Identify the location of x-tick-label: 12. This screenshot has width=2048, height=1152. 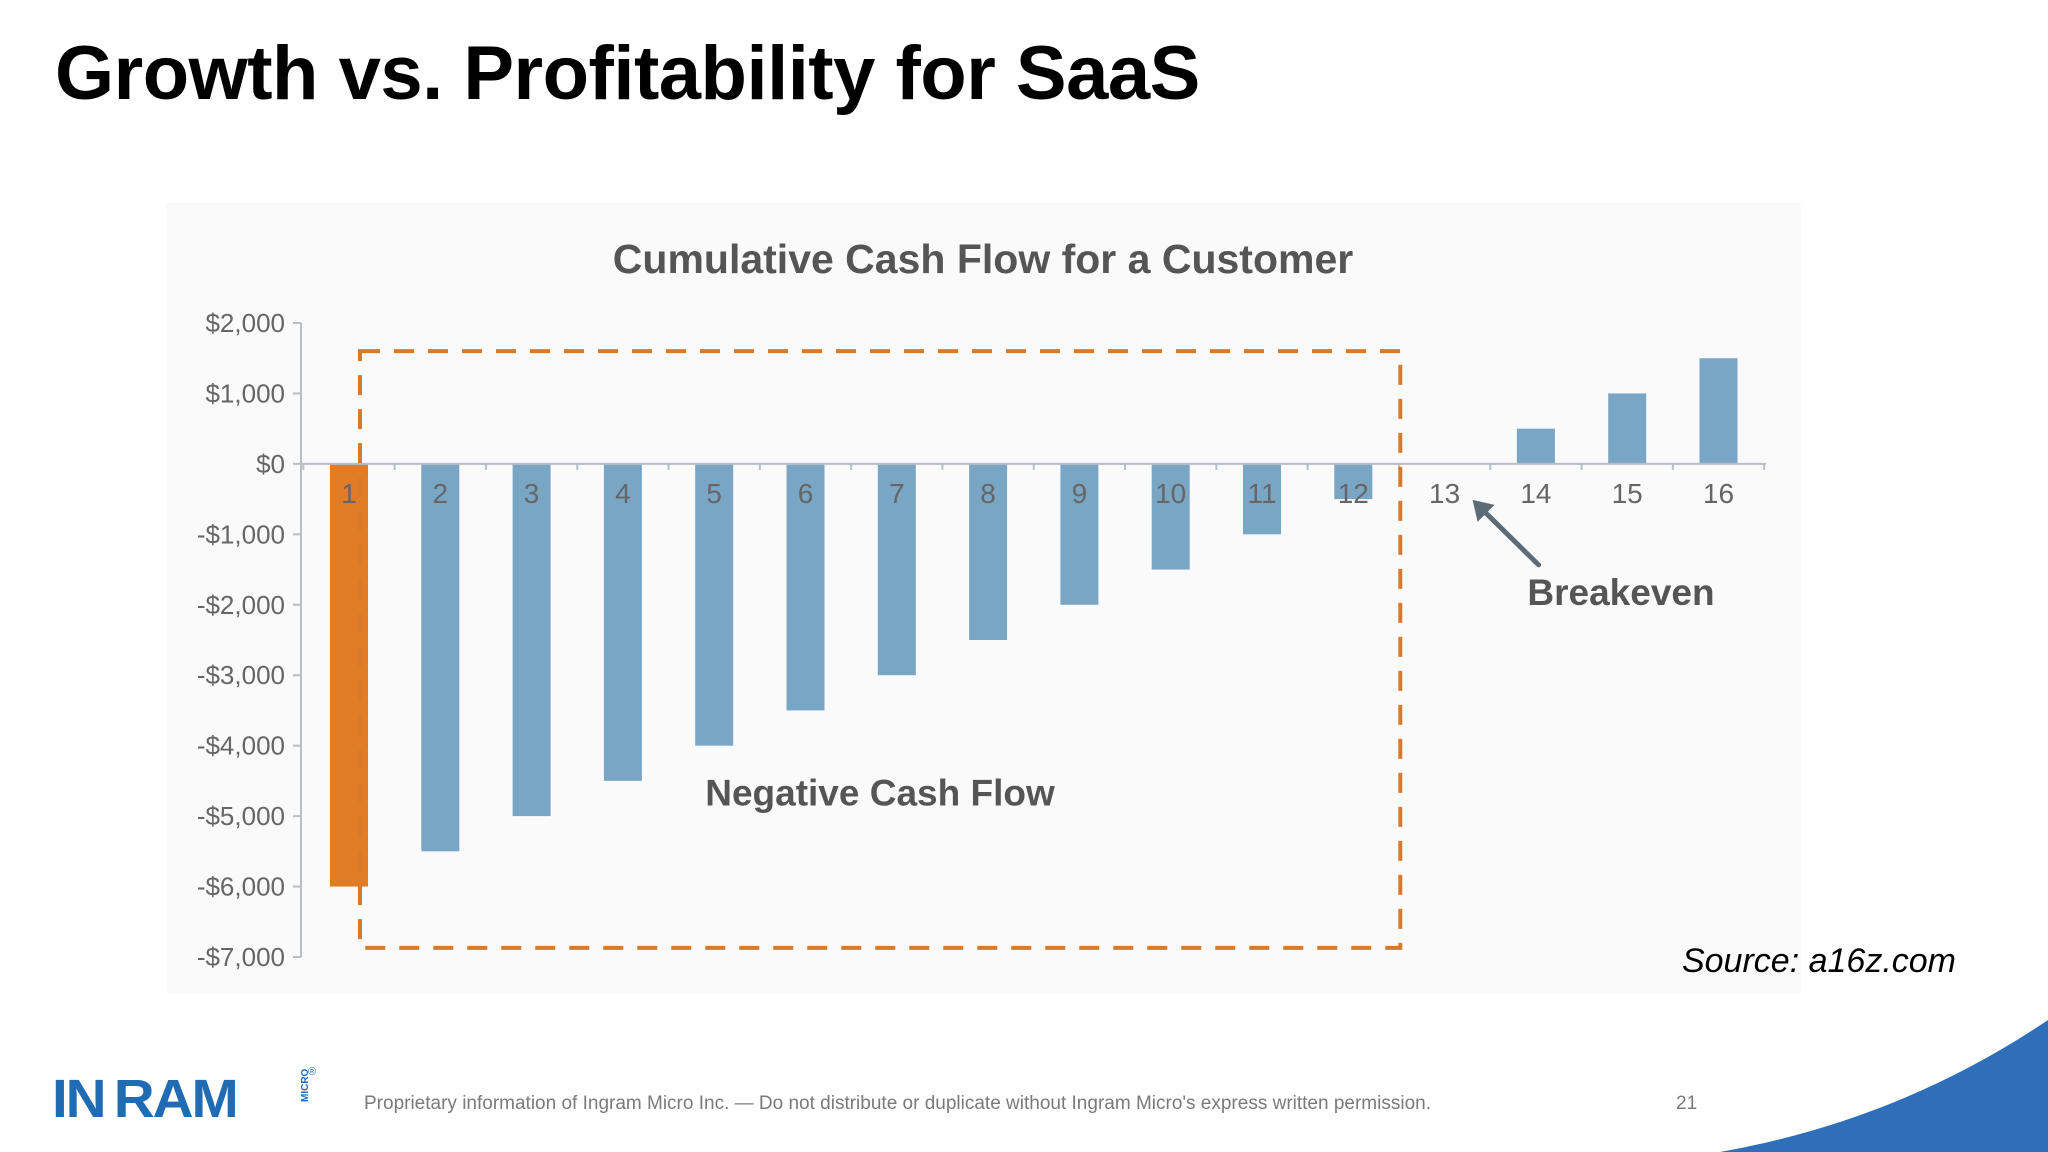
(1353, 493).